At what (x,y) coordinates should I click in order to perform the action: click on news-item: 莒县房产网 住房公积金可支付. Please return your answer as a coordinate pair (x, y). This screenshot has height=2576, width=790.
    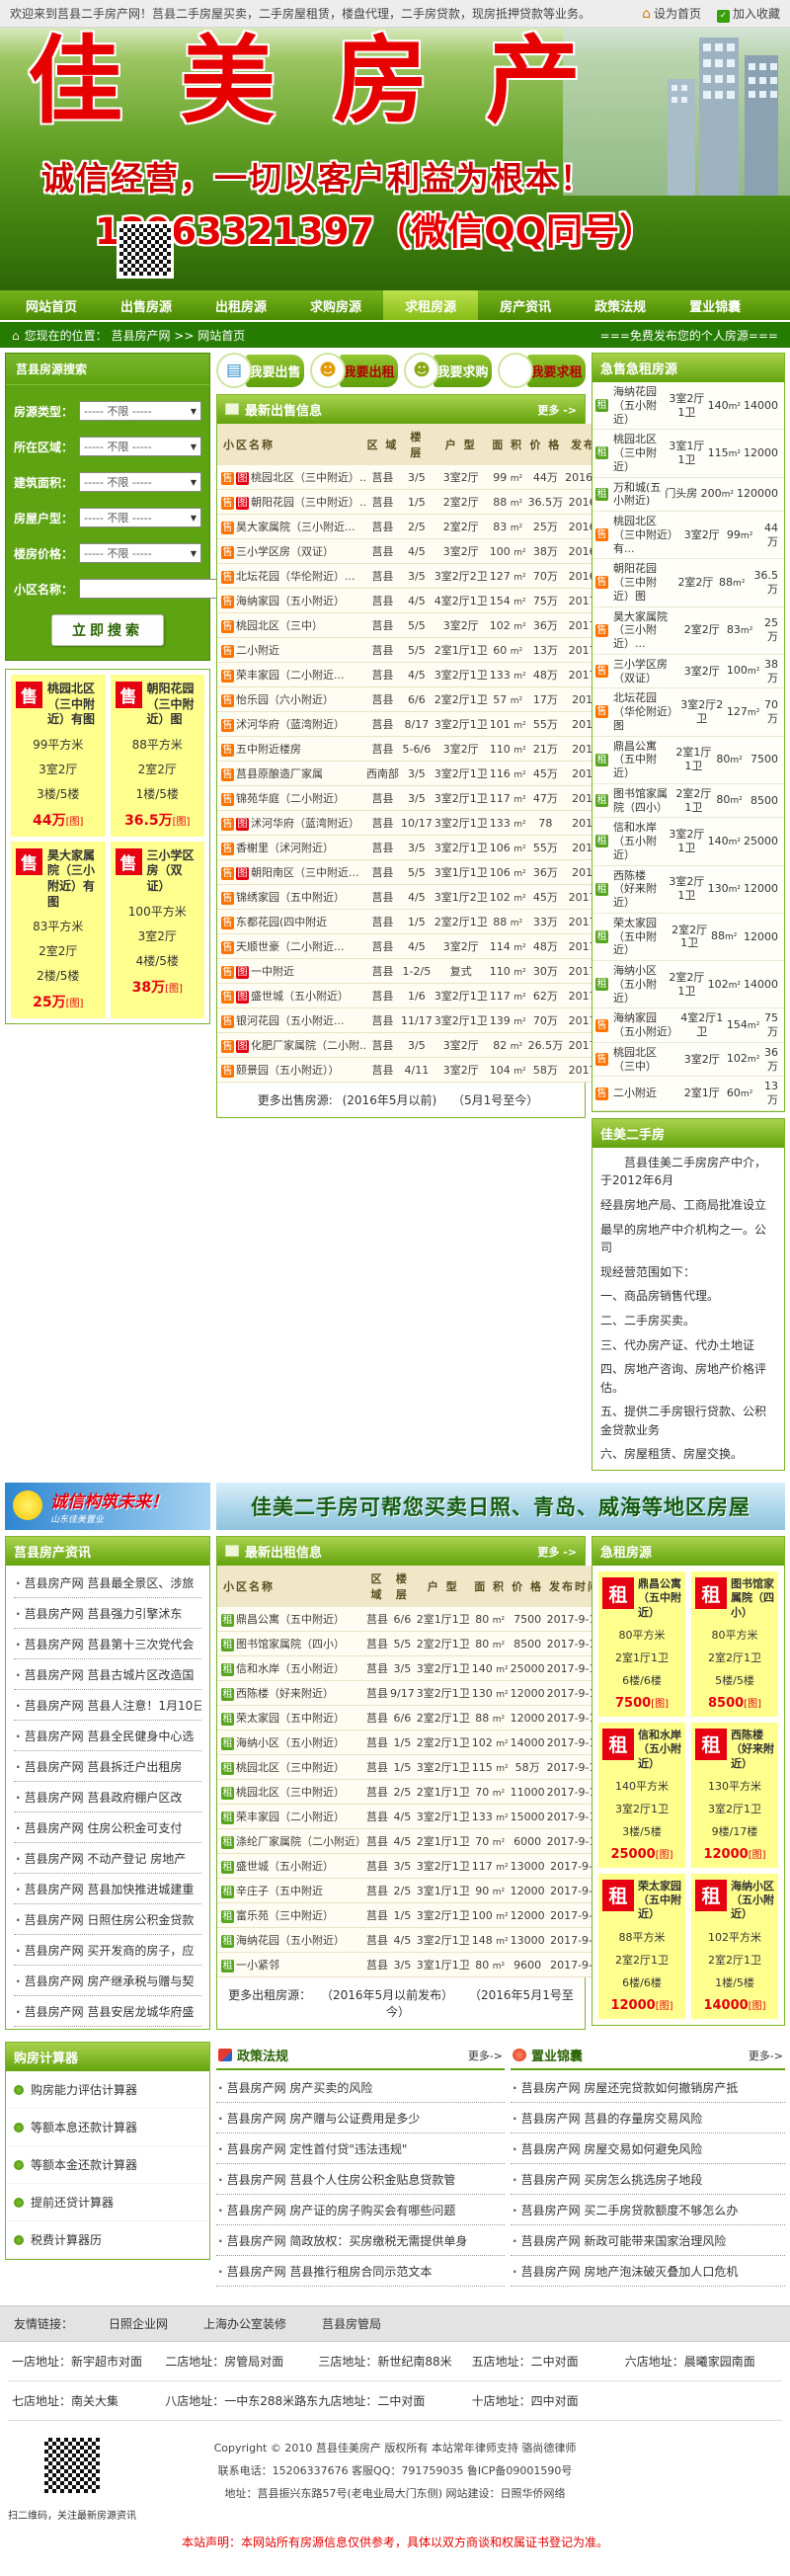
    Looking at the image, I should click on (108, 1828).